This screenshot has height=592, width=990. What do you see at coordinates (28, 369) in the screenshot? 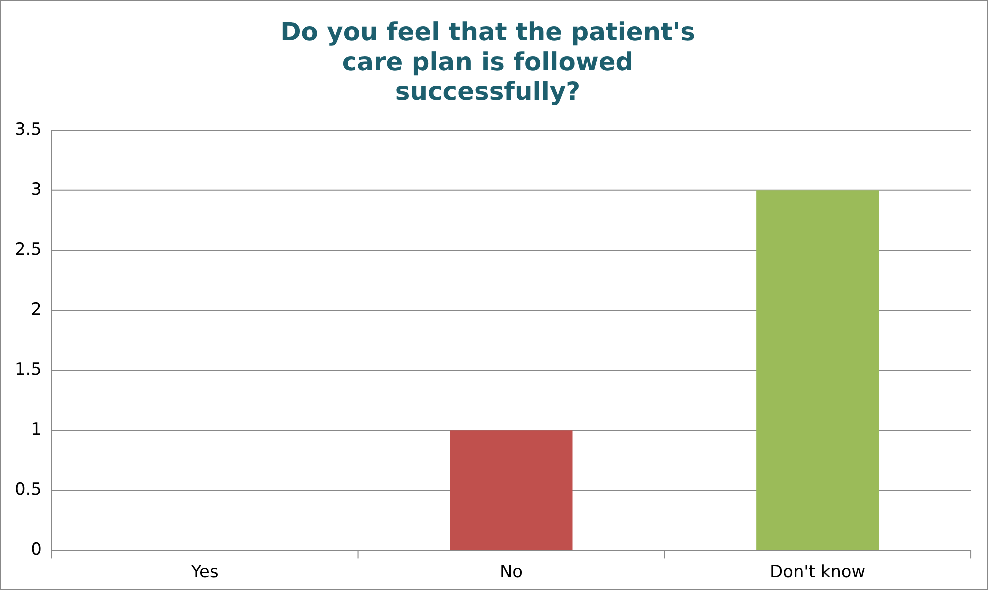
I see `y-tick-label: 1.5` at bounding box center [28, 369].